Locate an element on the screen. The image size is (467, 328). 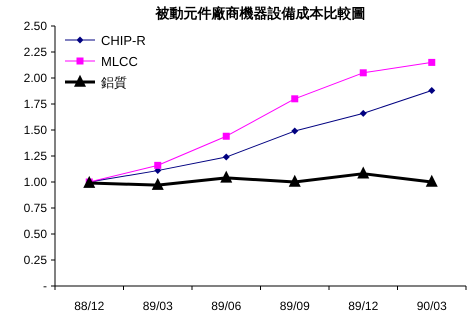
y-tick-label: 1.25 is located at coordinates (36, 156).